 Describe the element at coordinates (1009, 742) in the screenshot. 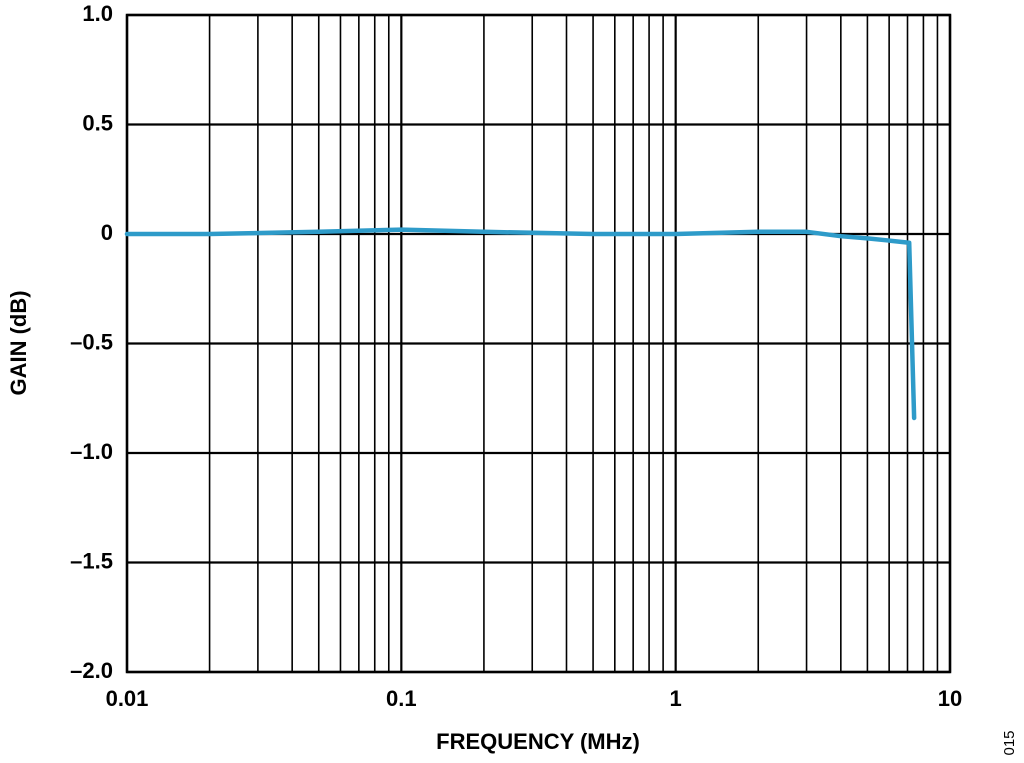

I see `figure-id: 015` at that location.